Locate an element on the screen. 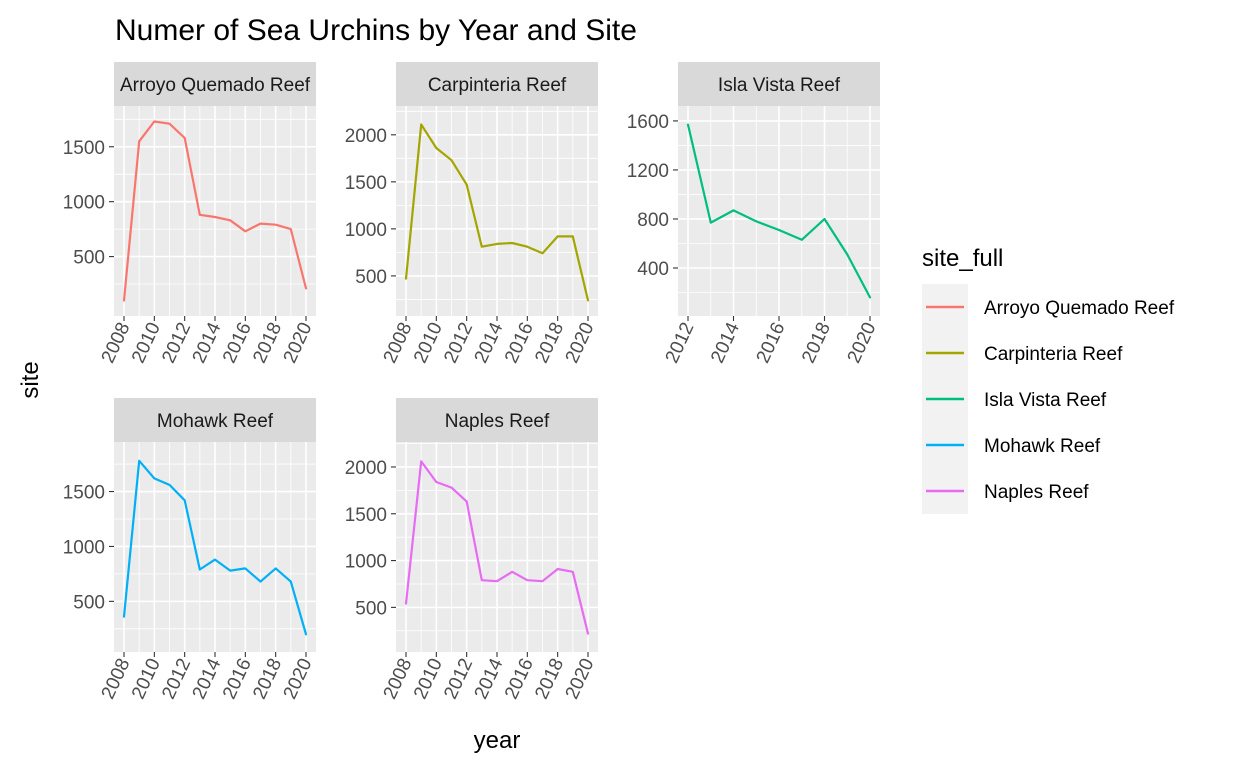 The width and height of the screenshot is (1248, 768). legend-label: Naples Reef is located at coordinates (1036, 492).